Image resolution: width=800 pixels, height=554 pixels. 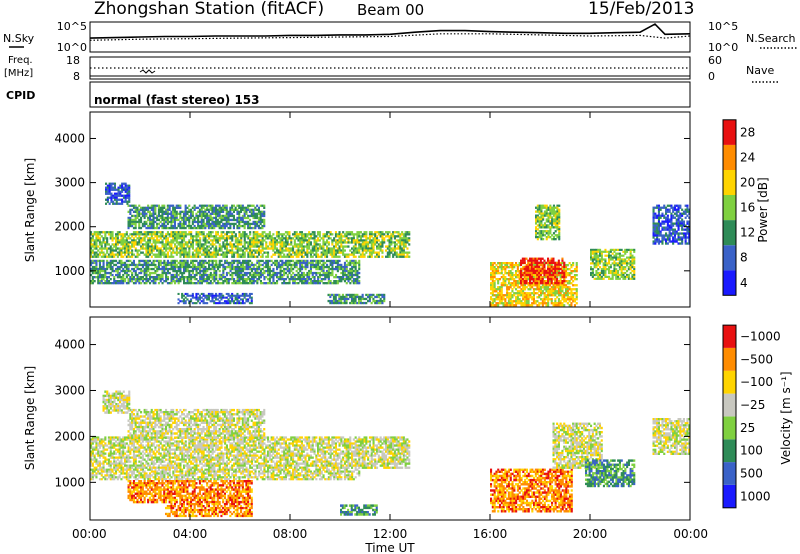 What do you see at coordinates (723, 26) in the screenshot?
I see `noise-right-tick-top: 10^5` at bounding box center [723, 26].